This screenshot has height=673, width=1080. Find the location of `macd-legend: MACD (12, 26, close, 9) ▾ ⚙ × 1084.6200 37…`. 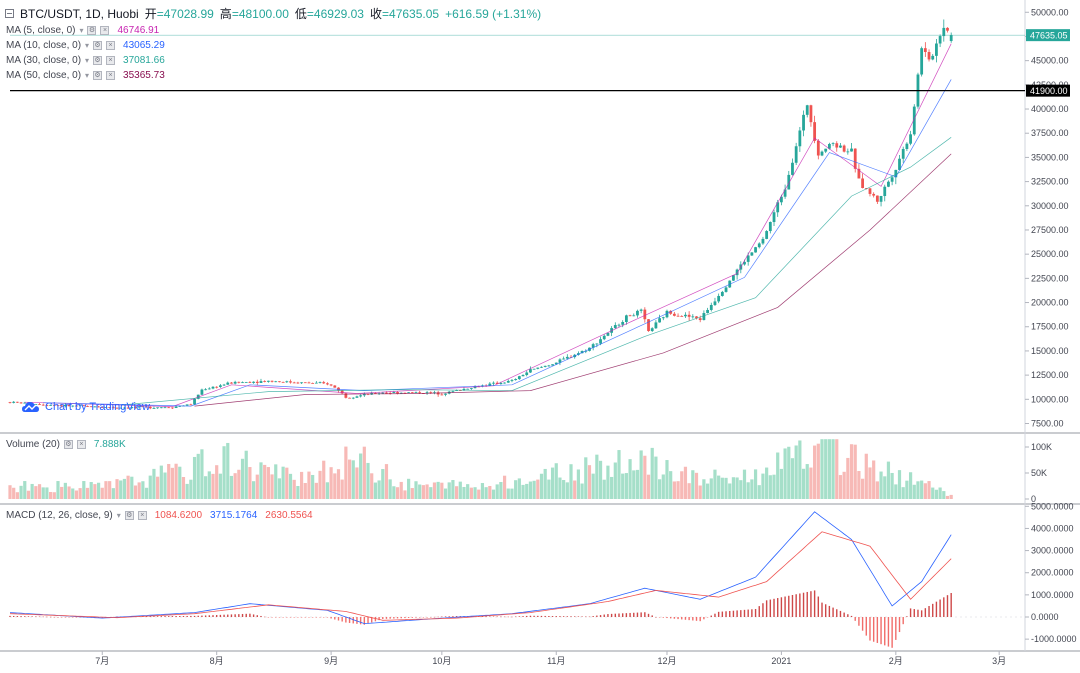

macd-legend: MACD (12, 26, close, 9) ▾ ⚙ × 1084.6200 37… is located at coordinates (159, 515).